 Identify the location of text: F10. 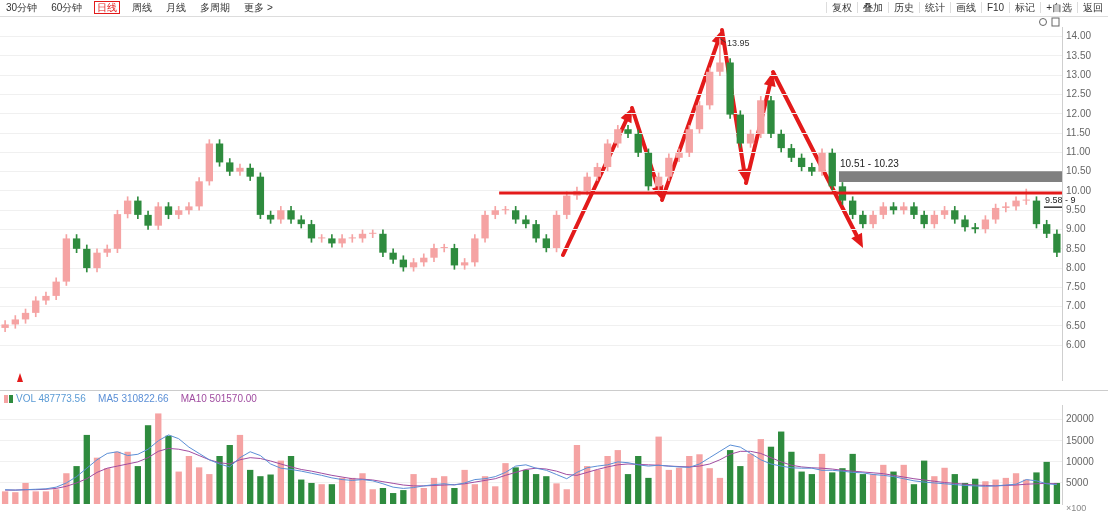
(995, 7).